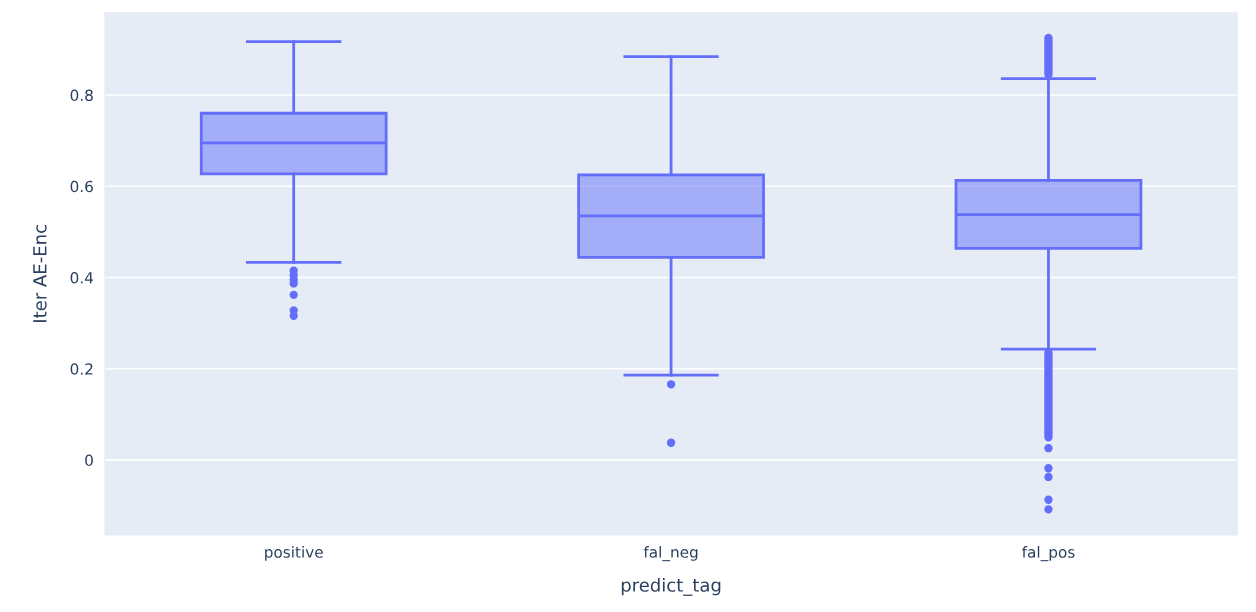 Image resolution: width=1256 pixels, height=612 pixels. What do you see at coordinates (671, 586) in the screenshot?
I see `x-axis-title: predict_tag` at bounding box center [671, 586].